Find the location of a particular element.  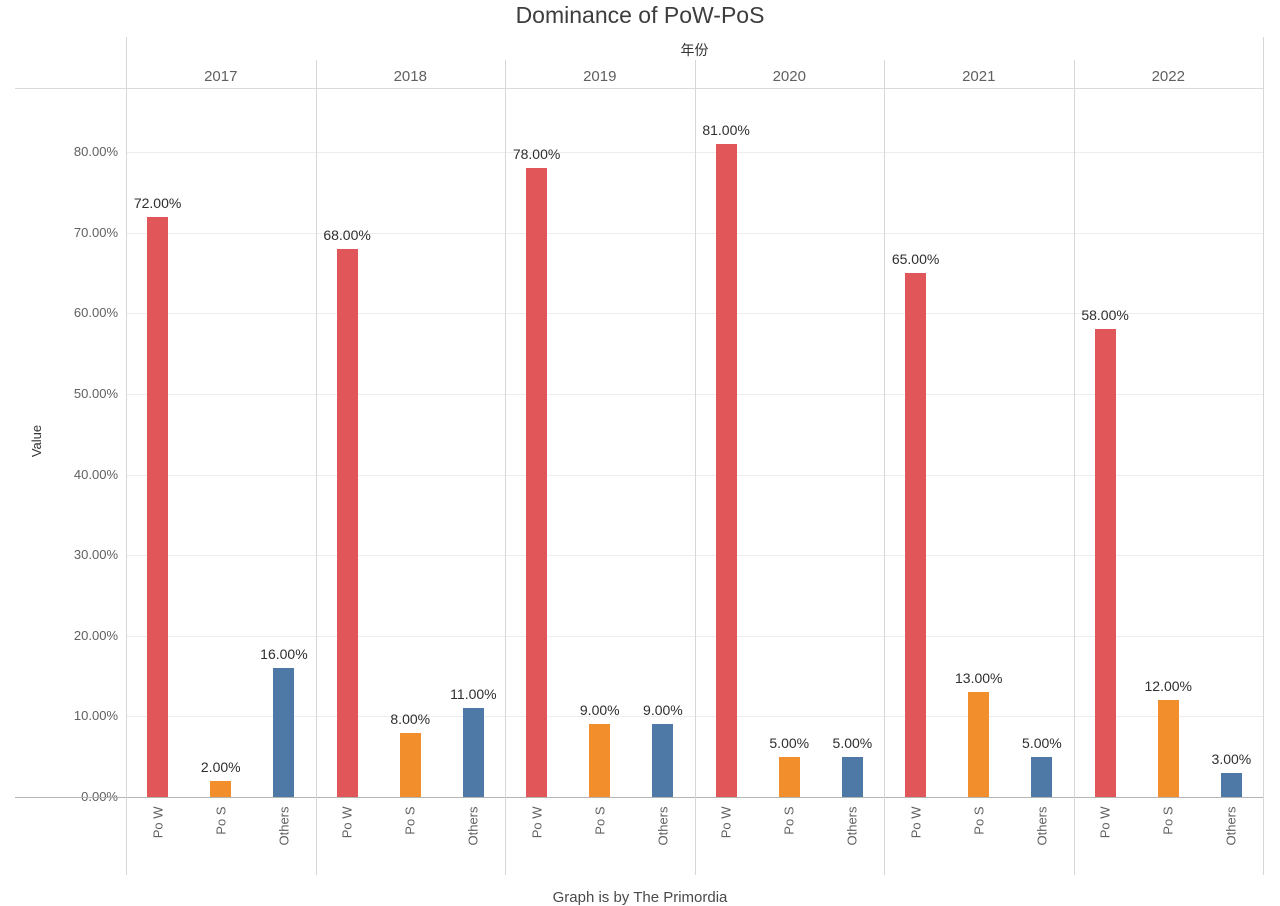

y-tick-label-40: 40.00% is located at coordinates (95, 474).